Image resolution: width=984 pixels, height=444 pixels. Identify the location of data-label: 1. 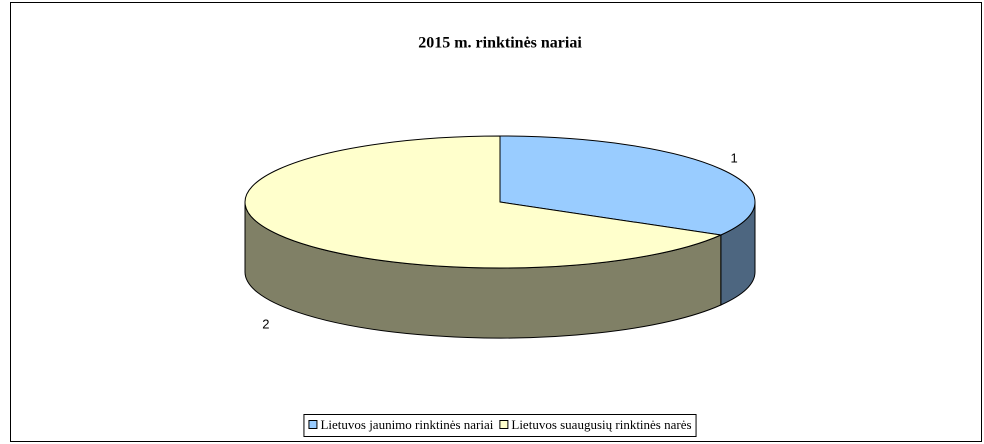
(733, 158).